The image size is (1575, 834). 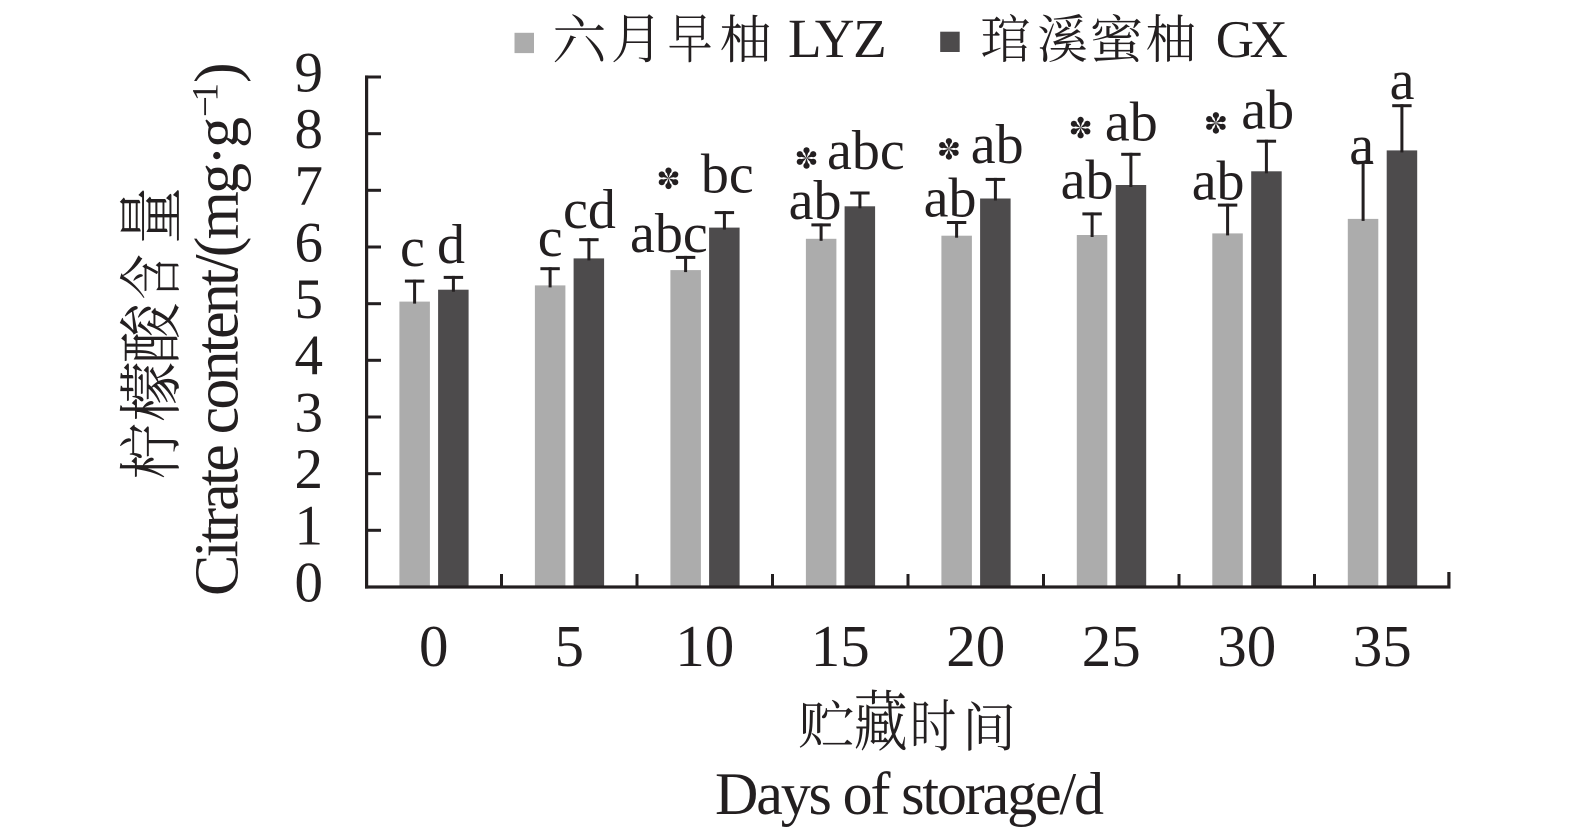 I want to click on svg-text: −1, so click(x=206, y=100).